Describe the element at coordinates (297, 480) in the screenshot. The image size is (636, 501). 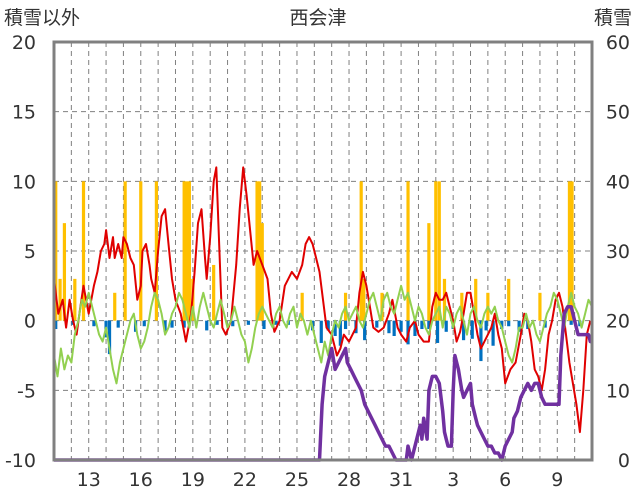
I see `x-tick-label: 25` at that location.